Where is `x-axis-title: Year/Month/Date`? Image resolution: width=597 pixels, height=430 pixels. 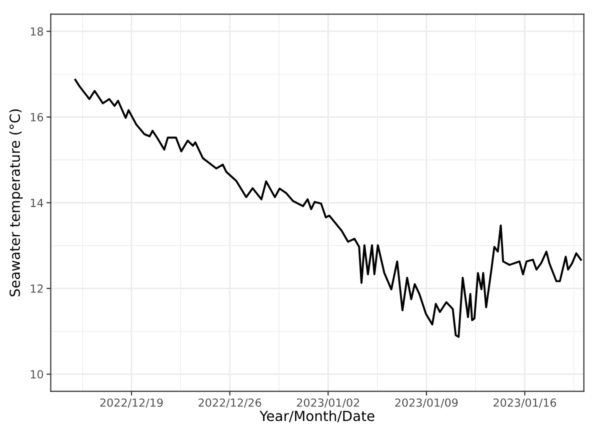 x-axis-title: Year/Month/Date is located at coordinates (317, 416).